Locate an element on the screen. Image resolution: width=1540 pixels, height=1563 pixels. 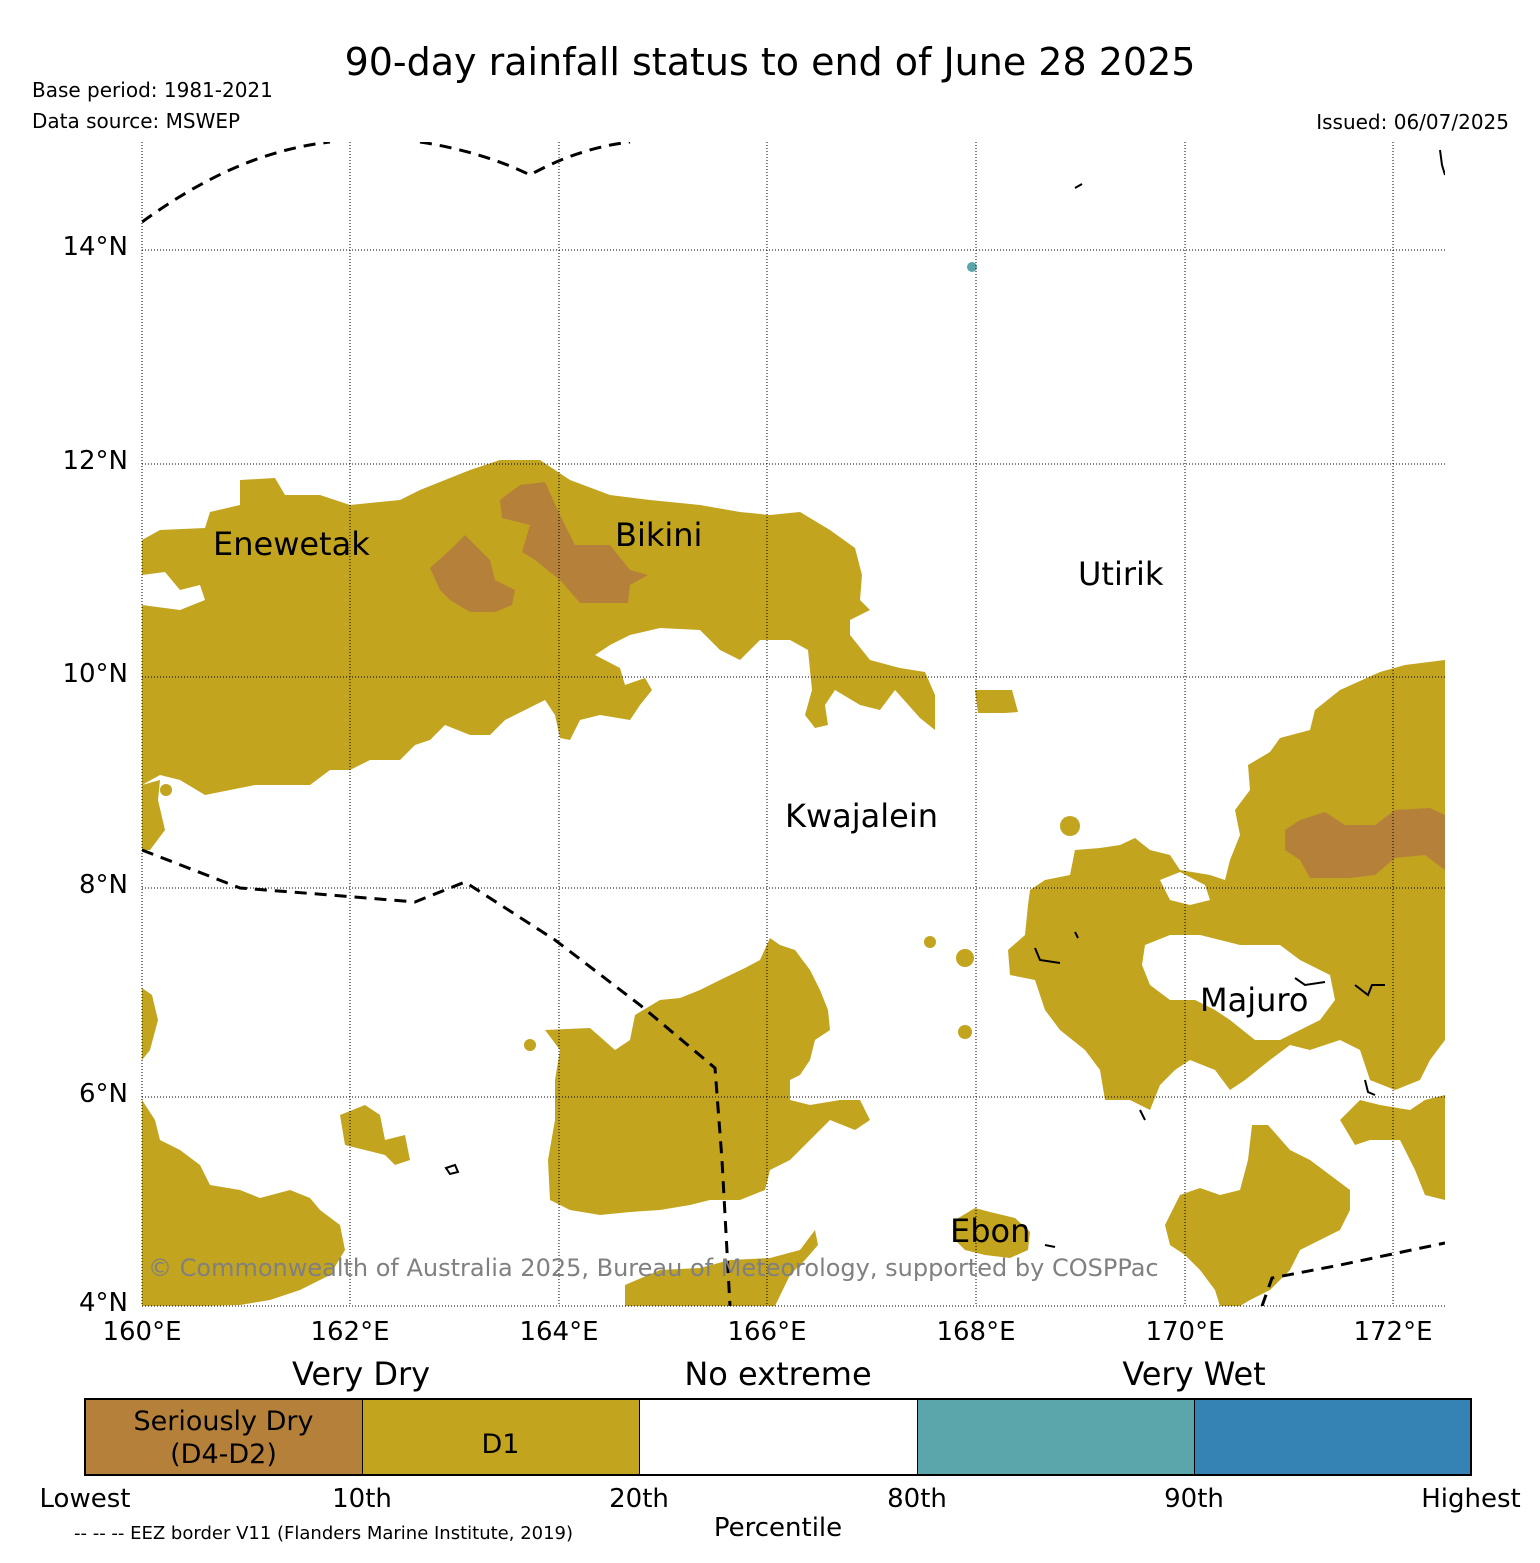
percentile-tick: 80th is located at coordinates (917, 1499).